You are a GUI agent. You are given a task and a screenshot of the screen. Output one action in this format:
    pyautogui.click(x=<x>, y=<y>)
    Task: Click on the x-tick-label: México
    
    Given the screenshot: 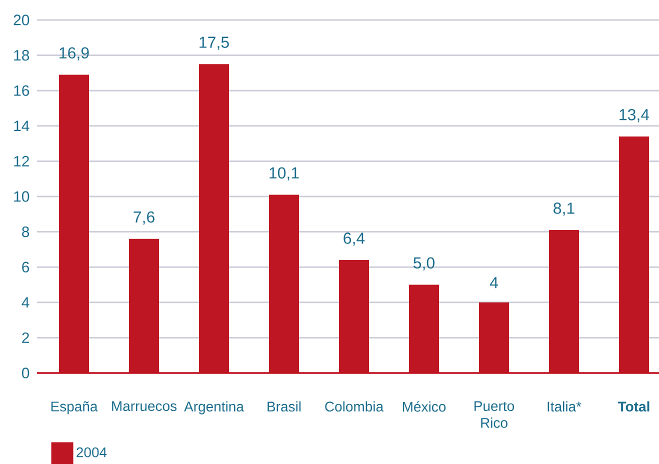 What is the action you would take?
    pyautogui.click(x=424, y=406)
    